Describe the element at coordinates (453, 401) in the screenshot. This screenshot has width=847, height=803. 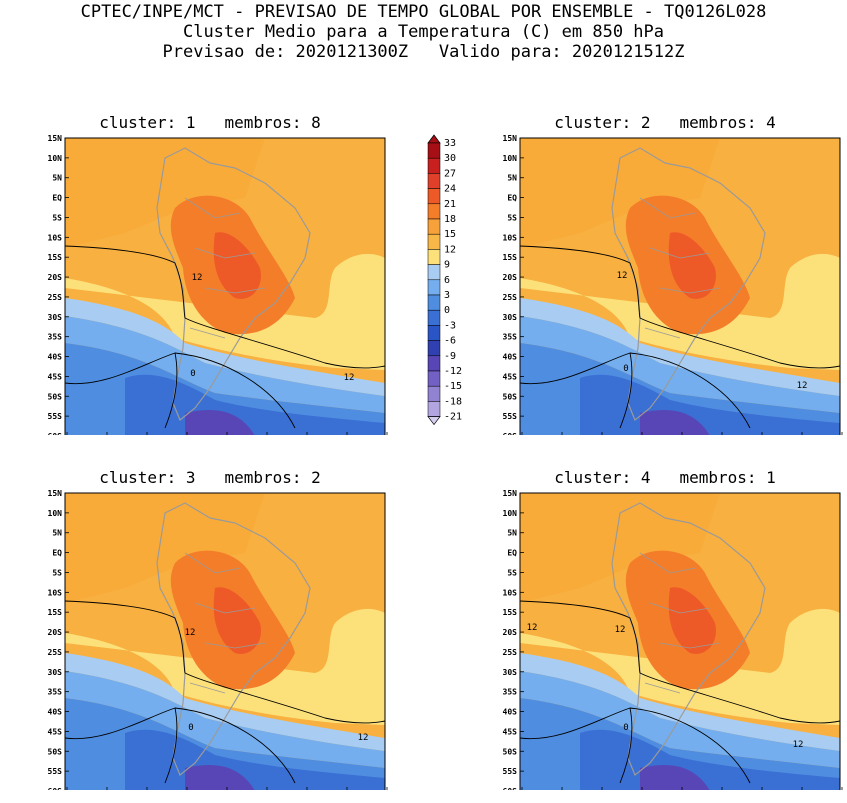
I see `colorbar-tick-label: -18` at that location.